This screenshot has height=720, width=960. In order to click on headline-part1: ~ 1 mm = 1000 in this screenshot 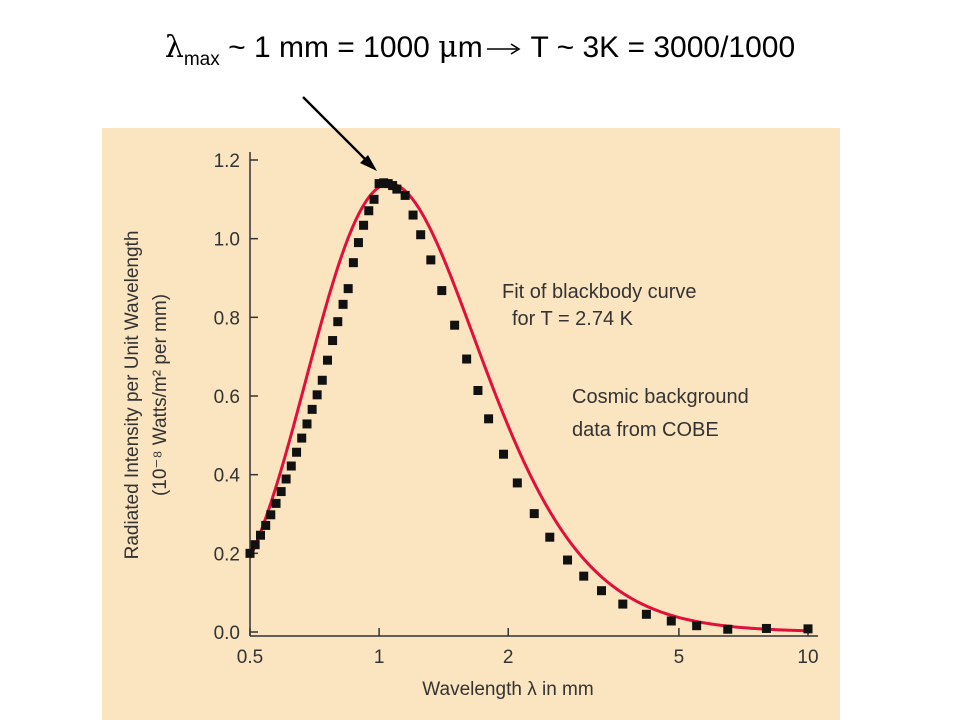, I will do `click(329, 47)`.